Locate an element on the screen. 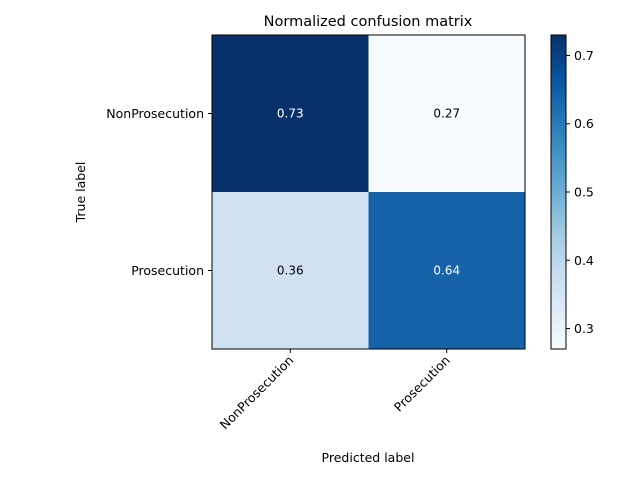 This screenshot has height=480, width=640. cell-value-label: 0.27 is located at coordinates (446, 114).